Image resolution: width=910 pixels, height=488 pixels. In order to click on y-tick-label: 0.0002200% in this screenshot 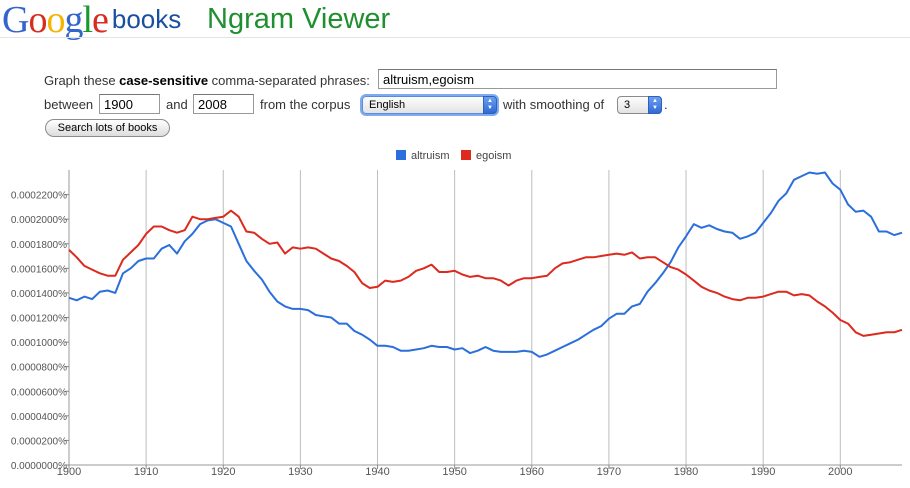, I will do `click(39, 196)`.